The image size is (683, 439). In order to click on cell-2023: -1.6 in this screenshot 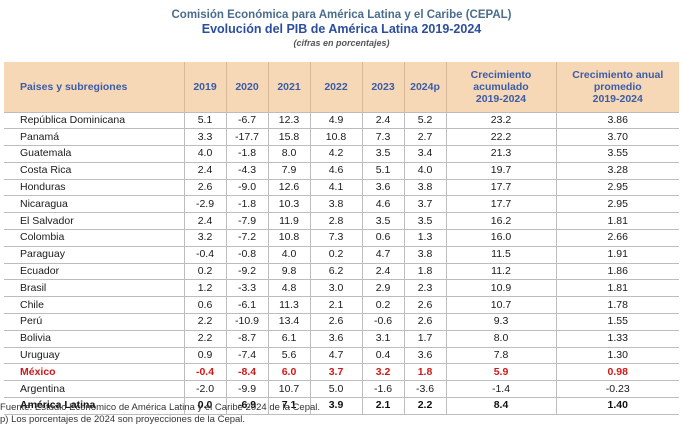, I will do `click(382, 389)`.